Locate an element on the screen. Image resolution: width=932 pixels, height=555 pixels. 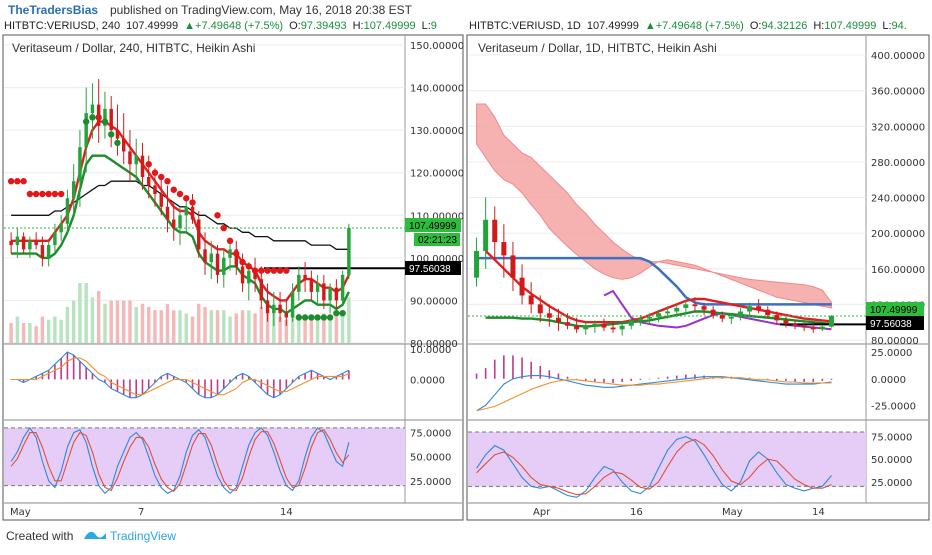
right-close: 107.49999 is located at coordinates (613, 26).